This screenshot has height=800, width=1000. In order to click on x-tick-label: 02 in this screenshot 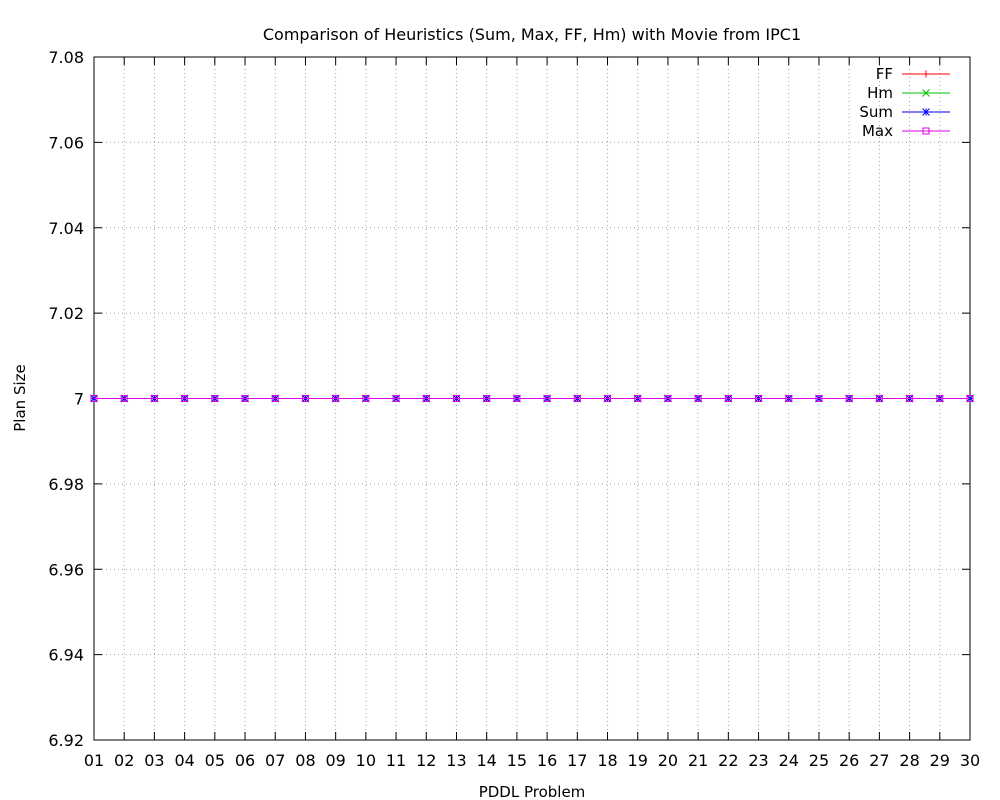, I will do `click(124, 760)`.